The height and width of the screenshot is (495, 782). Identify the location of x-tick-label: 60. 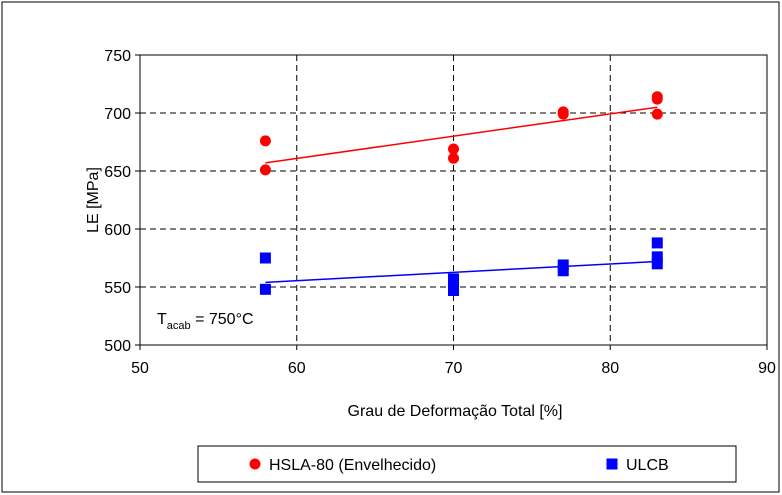
(297, 368).